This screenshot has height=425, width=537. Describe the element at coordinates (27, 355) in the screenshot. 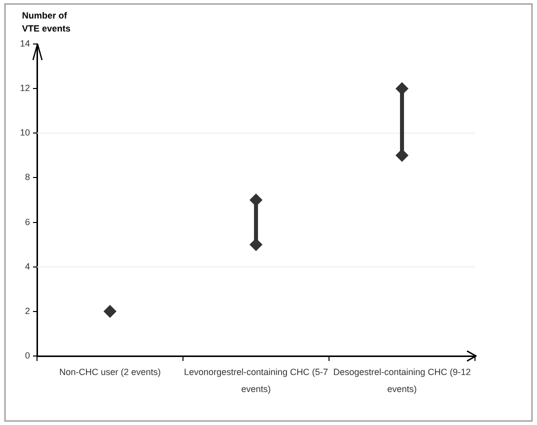

I see `y-tick-label: 0` at that location.